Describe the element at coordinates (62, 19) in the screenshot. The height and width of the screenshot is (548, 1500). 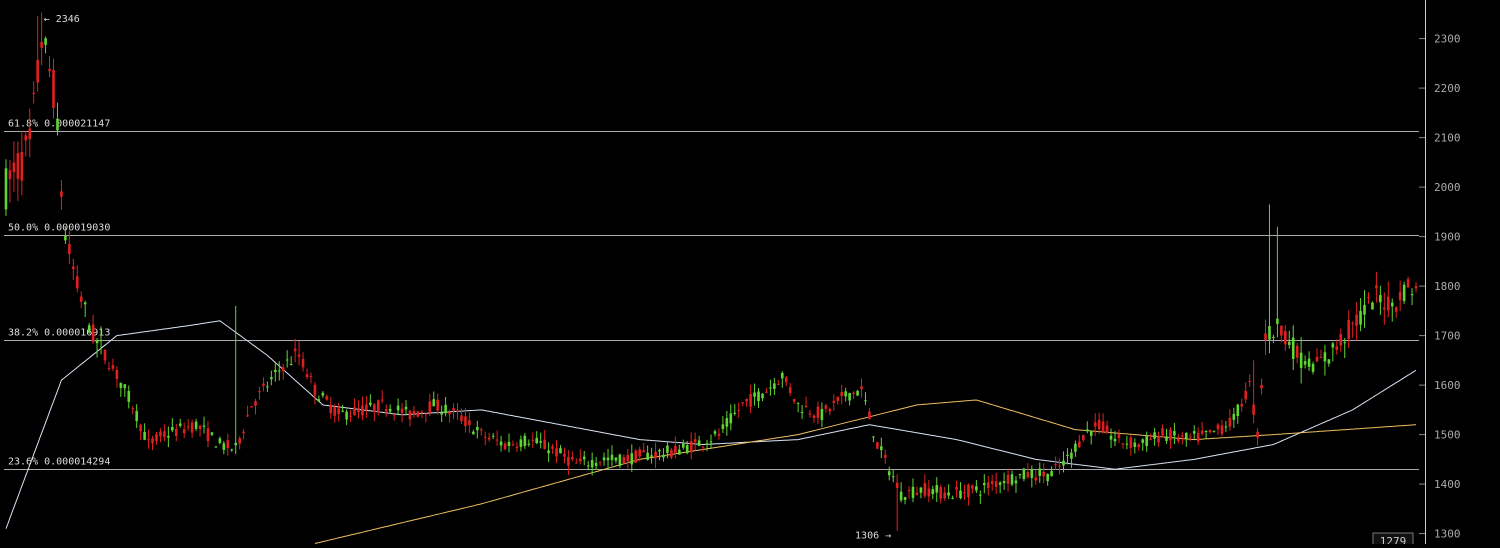
I see `price-annotation: ← 2346` at that location.